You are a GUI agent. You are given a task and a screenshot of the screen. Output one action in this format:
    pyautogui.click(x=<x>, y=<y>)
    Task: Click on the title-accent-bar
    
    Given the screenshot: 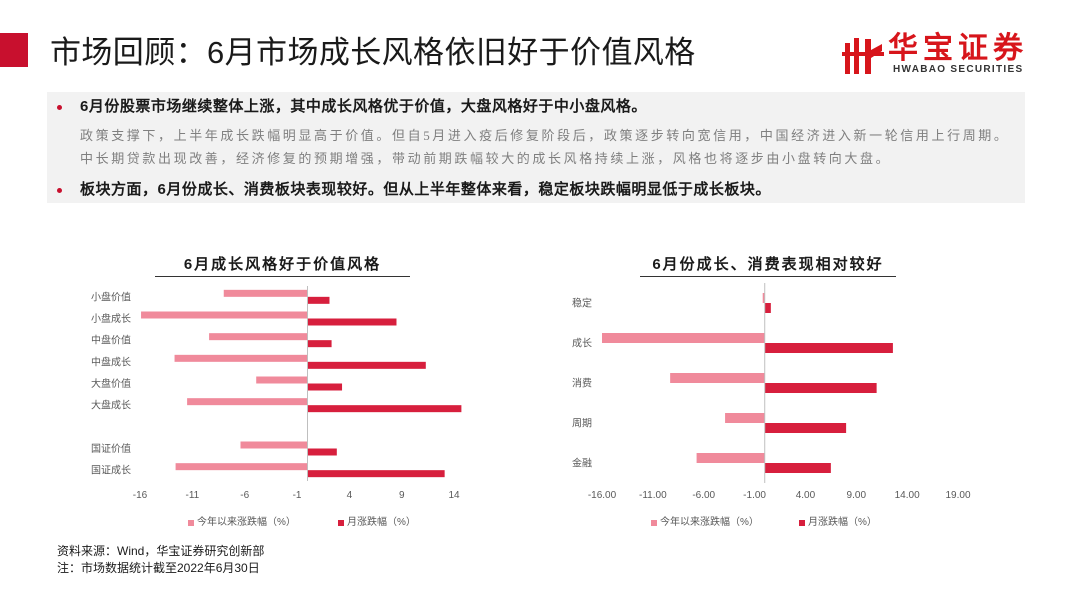 What is the action you would take?
    pyautogui.click(x=14, y=50)
    